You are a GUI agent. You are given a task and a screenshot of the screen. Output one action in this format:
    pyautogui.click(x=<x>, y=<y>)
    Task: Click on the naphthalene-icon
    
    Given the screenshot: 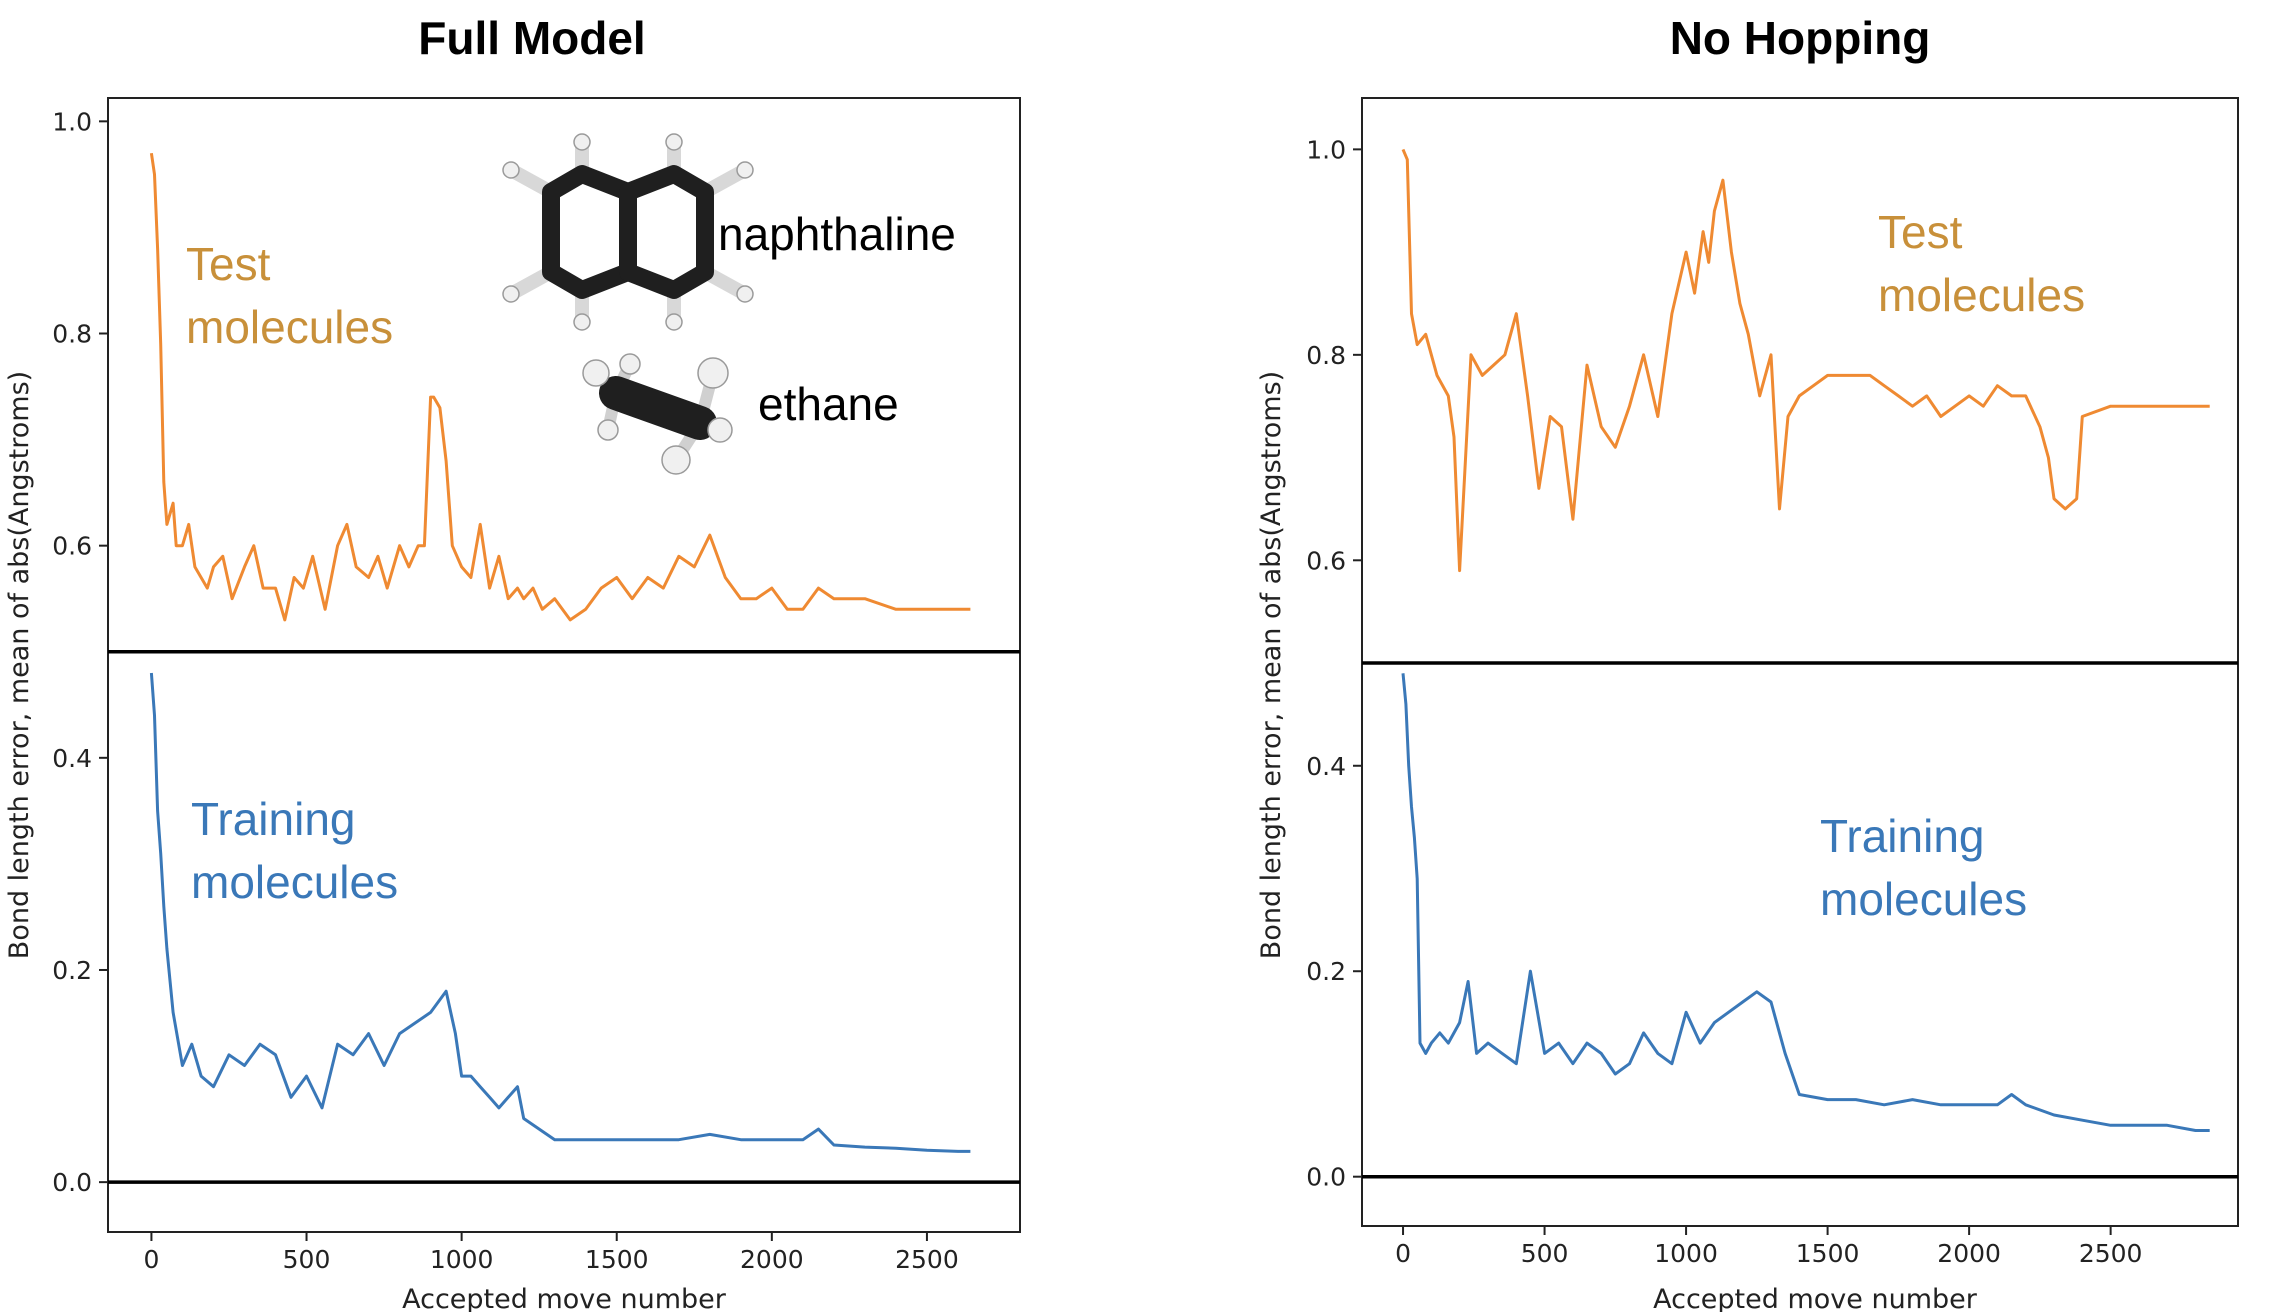 What is the action you would take?
    pyautogui.click(x=628, y=232)
    